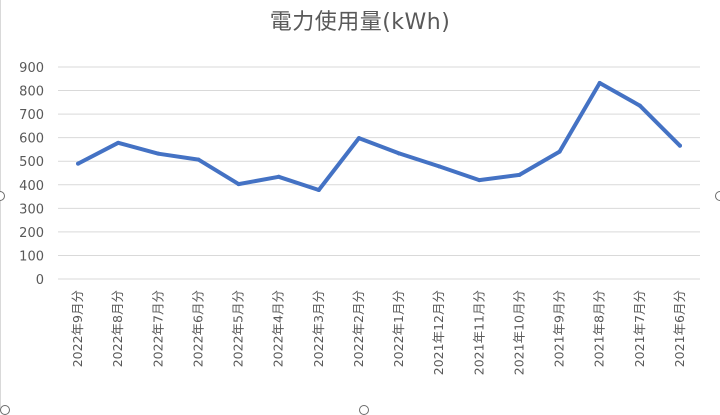  I want to click on resize-handle-right, so click(717, 196).